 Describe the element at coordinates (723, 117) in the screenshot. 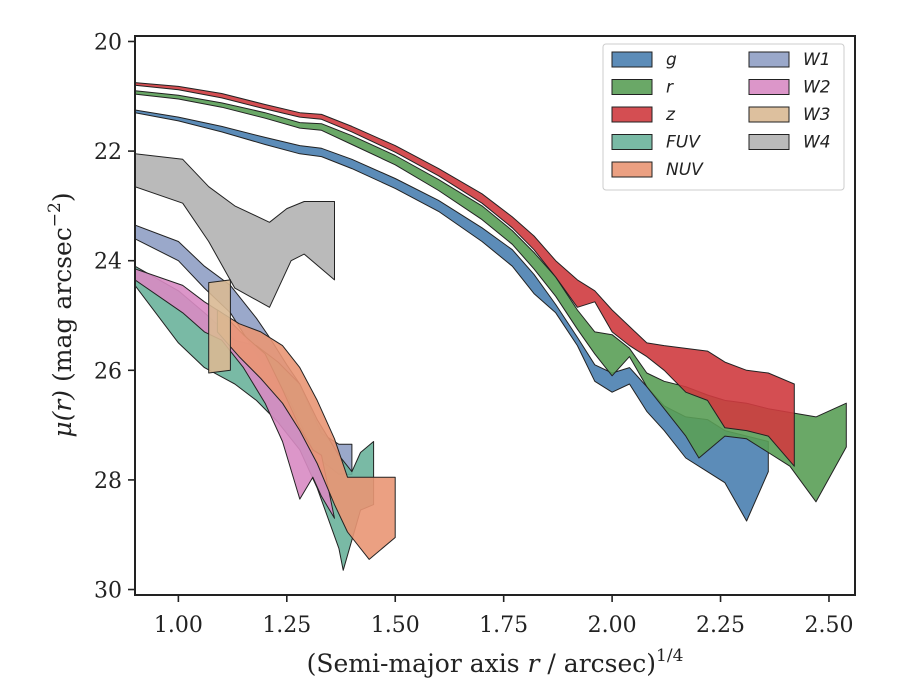

I see `legend: grz FUV NUV W1 W2 W3 W4` at that location.